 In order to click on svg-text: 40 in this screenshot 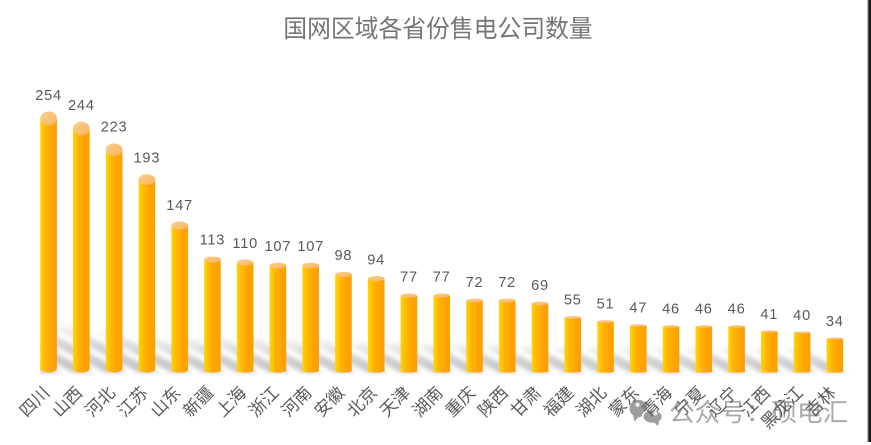, I will do `click(802, 316)`.